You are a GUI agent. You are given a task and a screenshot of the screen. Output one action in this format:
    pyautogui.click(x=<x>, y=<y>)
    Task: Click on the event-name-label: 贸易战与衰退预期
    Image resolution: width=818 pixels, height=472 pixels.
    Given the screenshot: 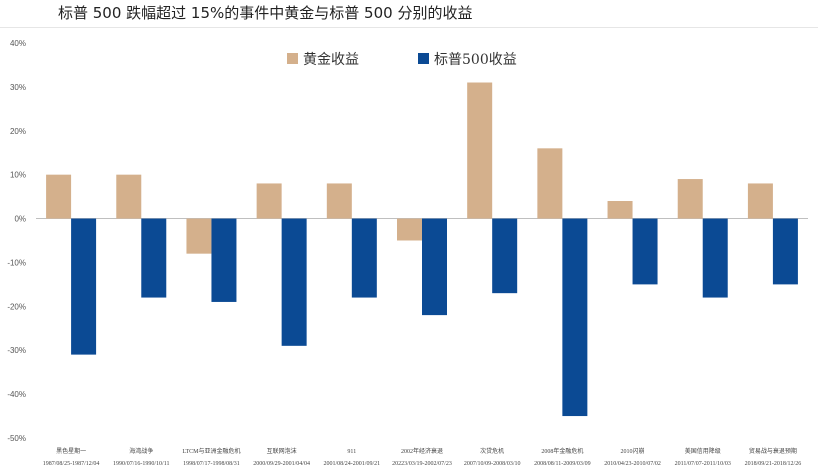 What is the action you would take?
    pyautogui.click(x=773, y=451)
    